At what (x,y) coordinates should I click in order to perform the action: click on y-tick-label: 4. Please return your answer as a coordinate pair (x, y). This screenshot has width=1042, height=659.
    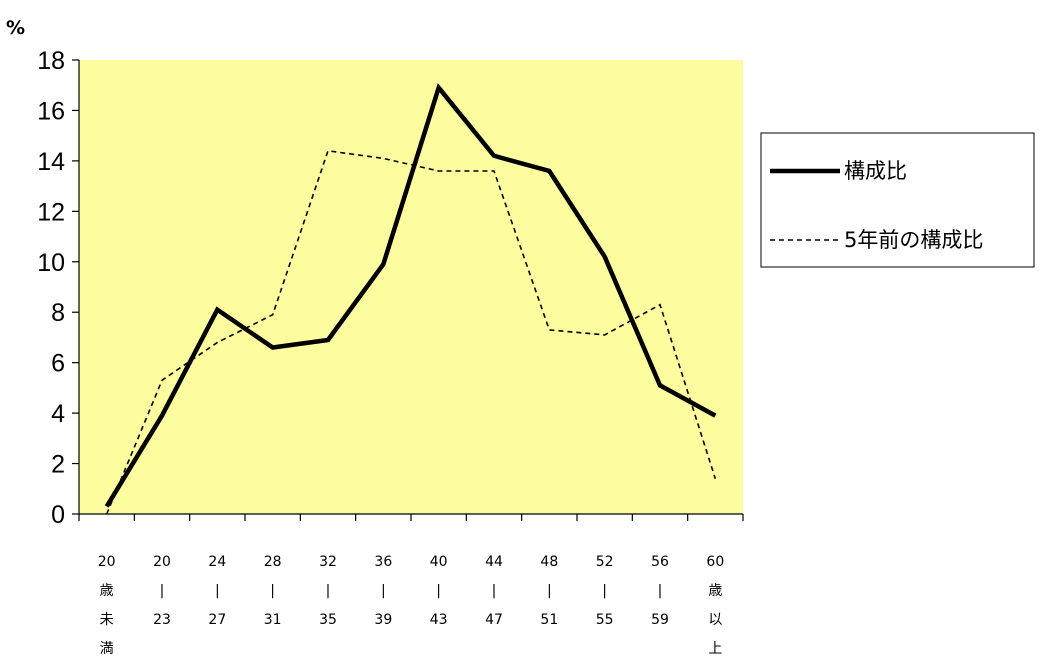
    Looking at the image, I should click on (58, 414).